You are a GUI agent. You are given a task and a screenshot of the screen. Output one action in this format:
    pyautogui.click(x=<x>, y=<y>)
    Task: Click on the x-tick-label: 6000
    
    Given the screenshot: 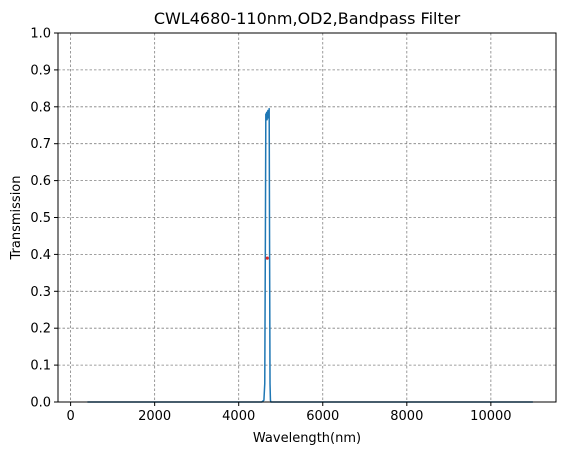 What is the action you would take?
    pyautogui.click(x=322, y=416)
    